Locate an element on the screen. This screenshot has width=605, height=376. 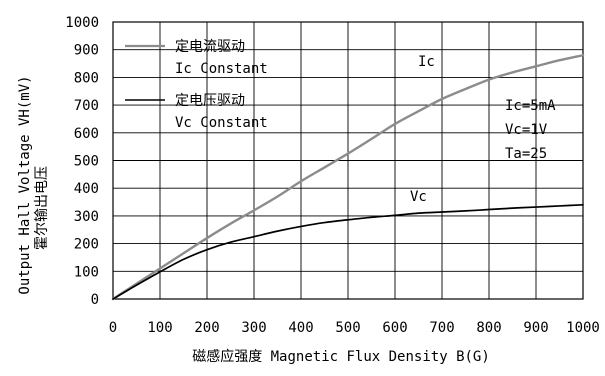
x-tick-label: 300 is located at coordinates (253, 328).